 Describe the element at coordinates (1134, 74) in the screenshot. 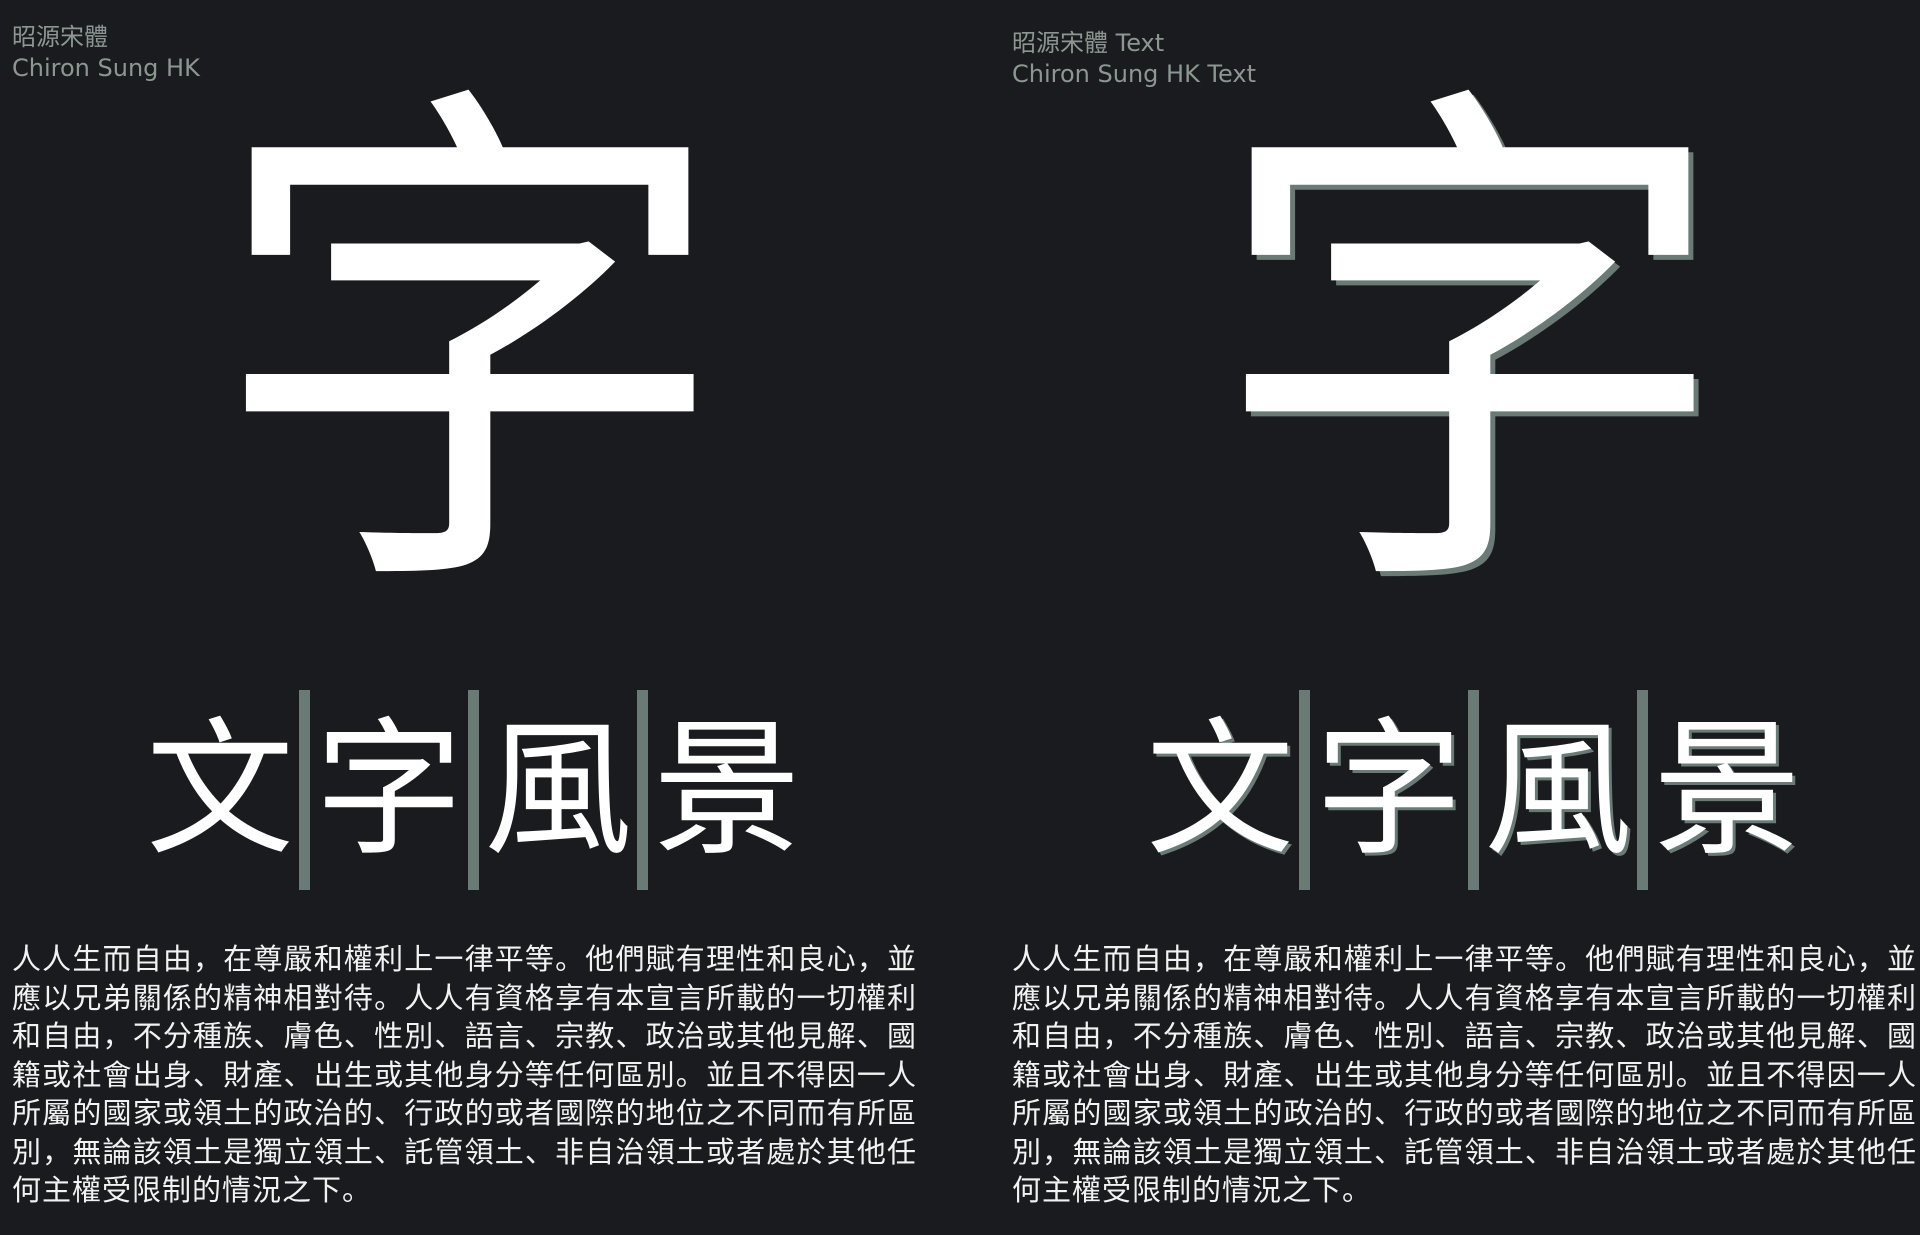

I see `font-name-english: Chiron Sung HK Text` at that location.